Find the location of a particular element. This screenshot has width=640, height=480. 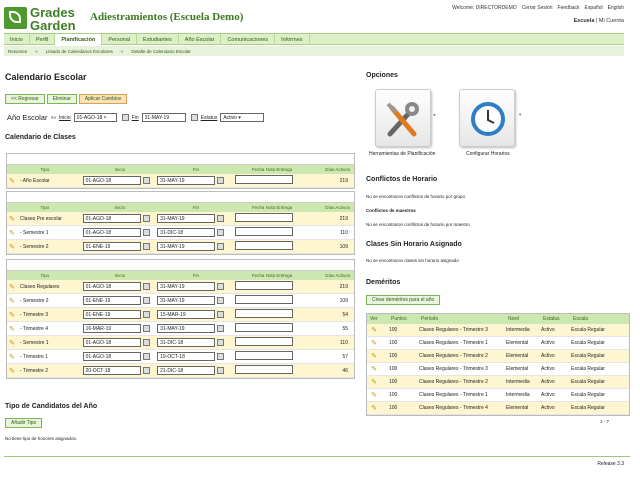

tab-perfil: Perfil is located at coordinates (43, 39).